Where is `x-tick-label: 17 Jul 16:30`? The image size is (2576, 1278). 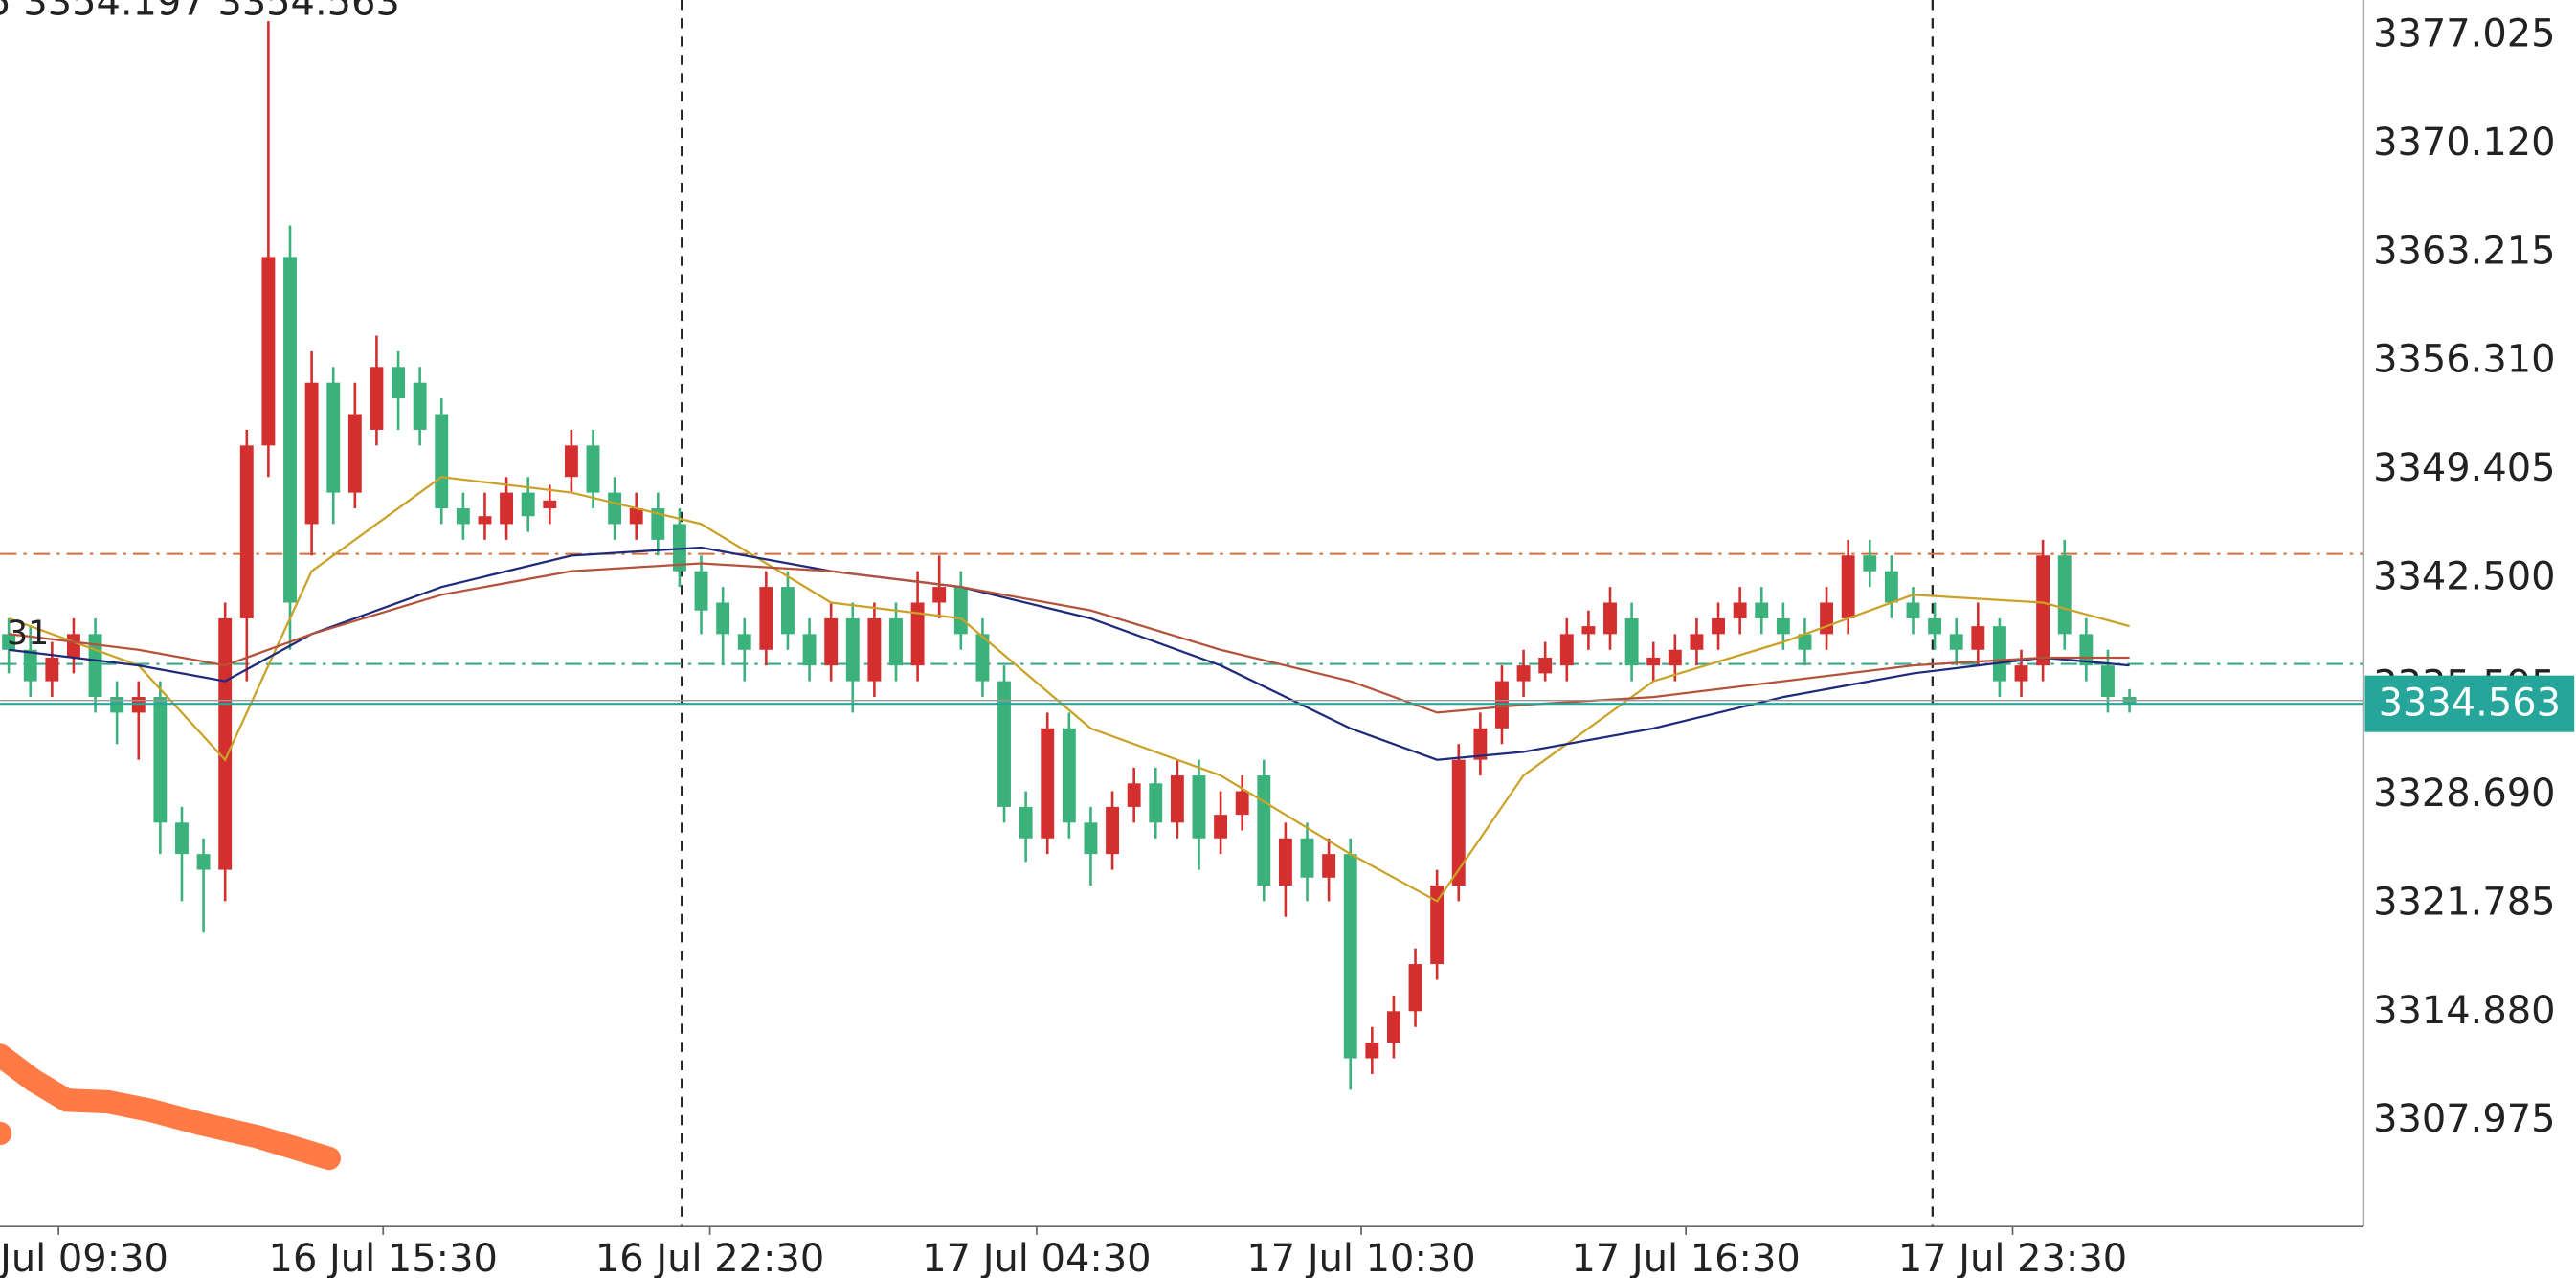
x-tick-label: 17 Jul 16:30 is located at coordinates (1686, 1258).